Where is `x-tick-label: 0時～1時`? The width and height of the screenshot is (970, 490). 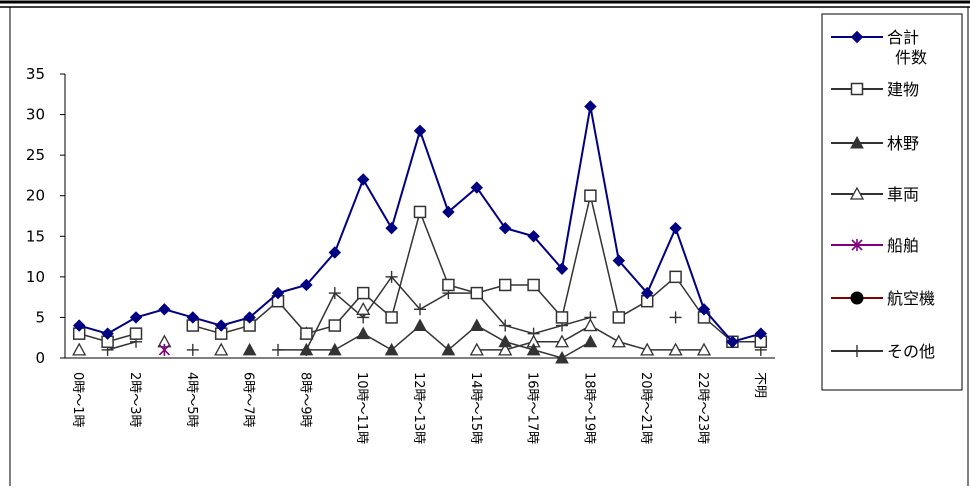
x-tick-label: 0時～1時 is located at coordinates (77, 400).